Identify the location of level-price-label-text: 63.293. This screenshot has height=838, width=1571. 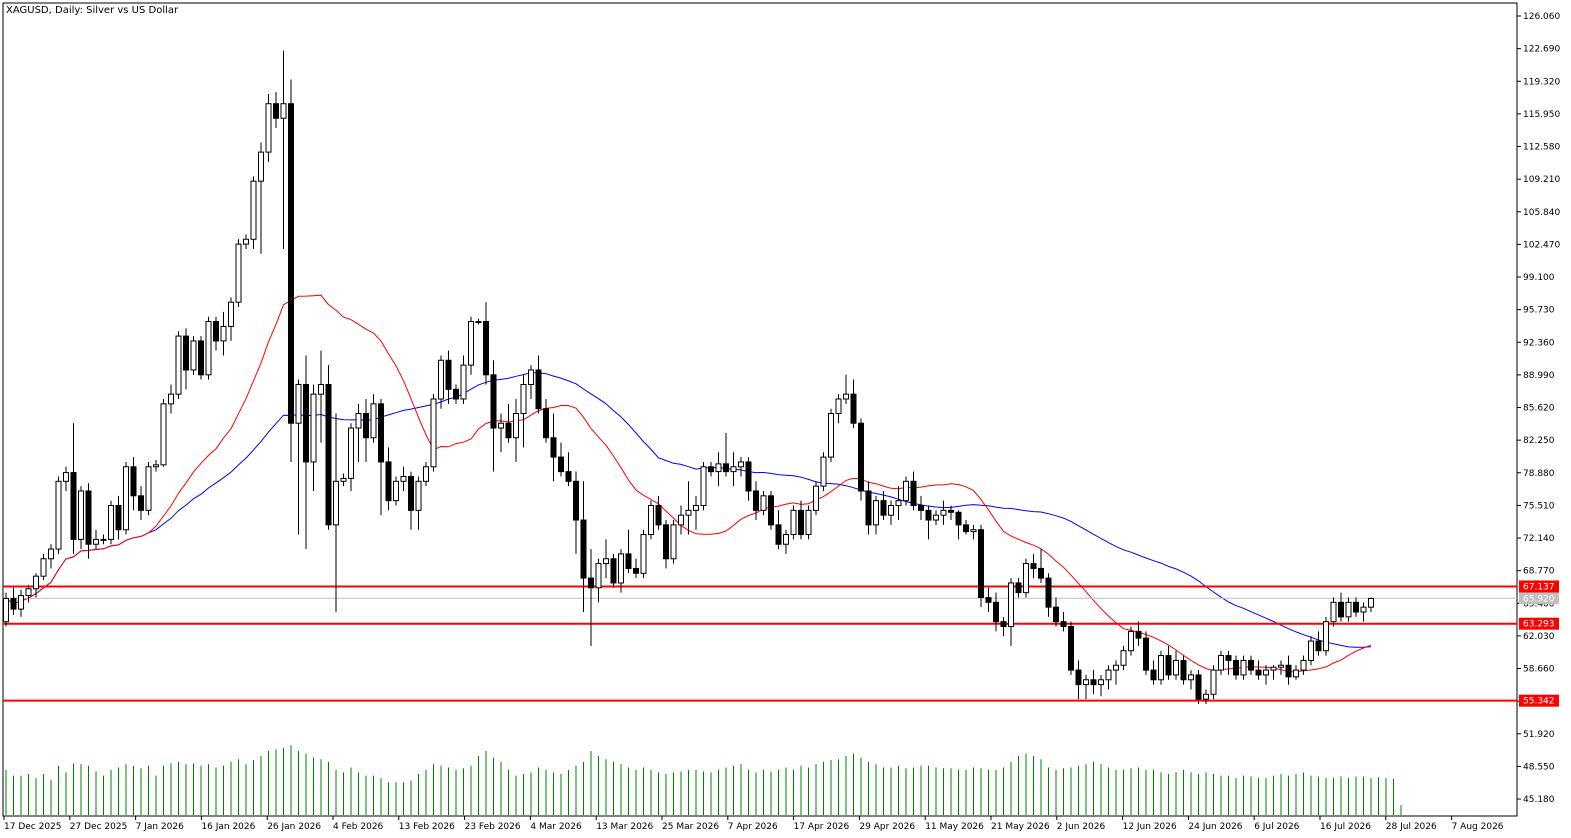
(1539, 625).